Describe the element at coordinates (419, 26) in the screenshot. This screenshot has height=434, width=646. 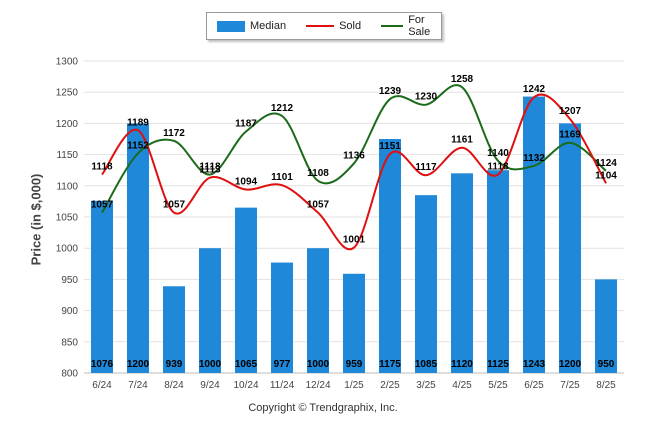
I see `legend-label-for-sale: For Sale` at that location.